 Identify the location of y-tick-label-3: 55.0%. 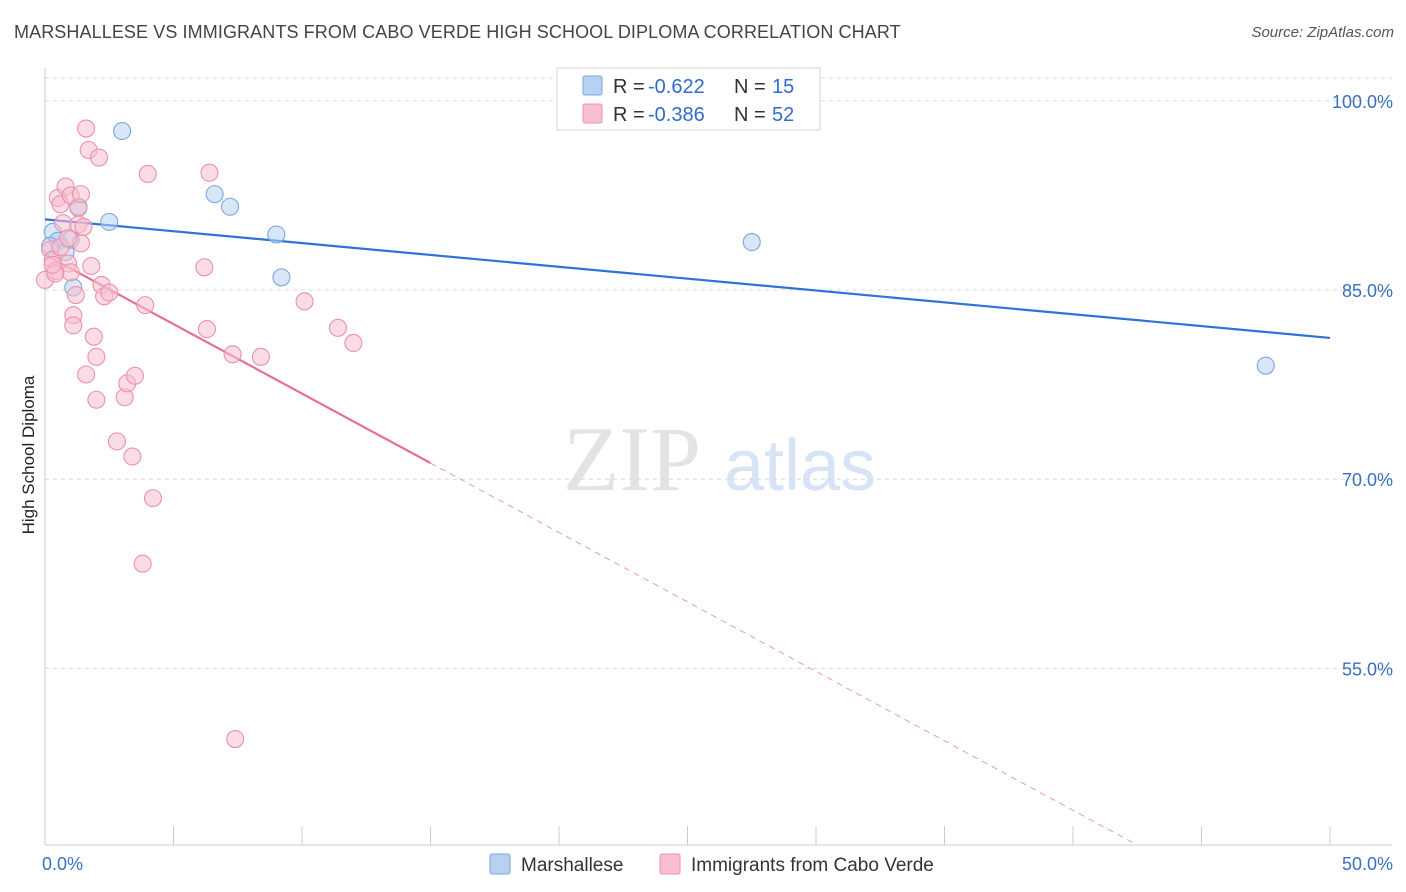
(1367, 669).